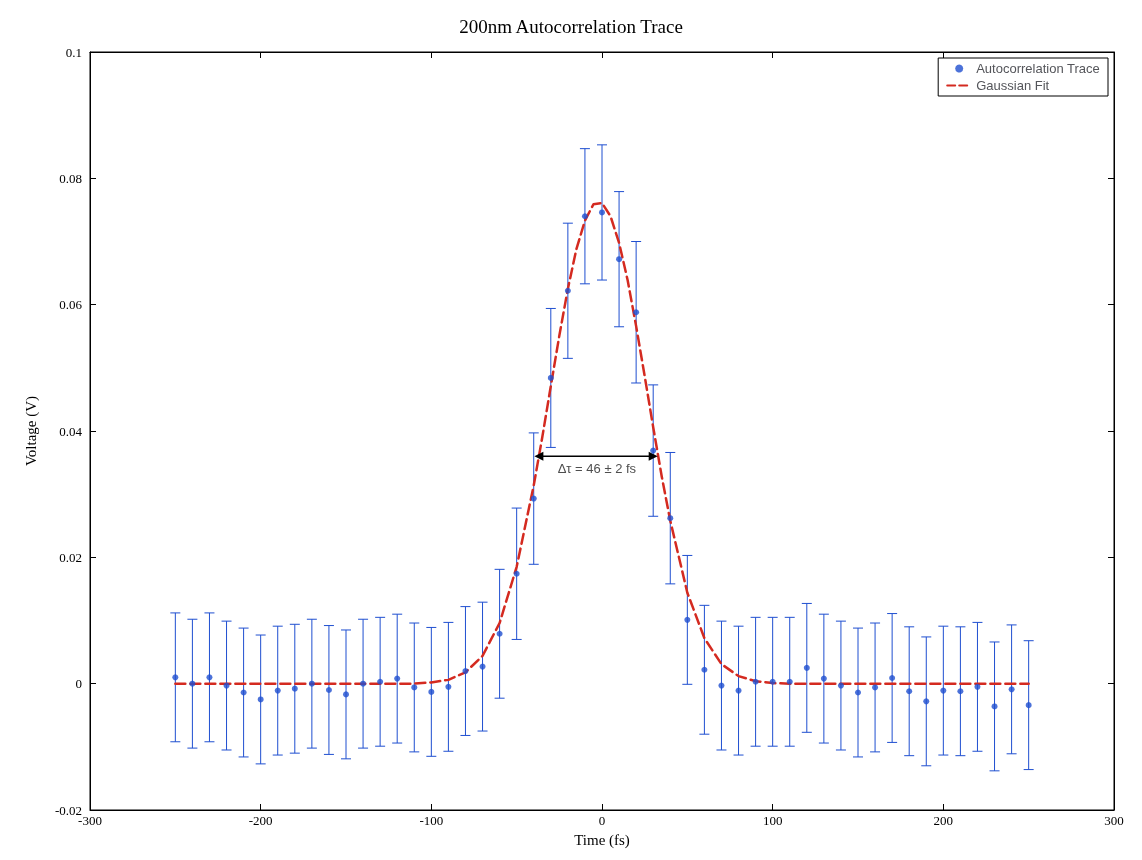 The width and height of the screenshot is (1142, 860). Describe the element at coordinates (602, 820) in the screenshot. I see `x-tick-label: 0` at that location.